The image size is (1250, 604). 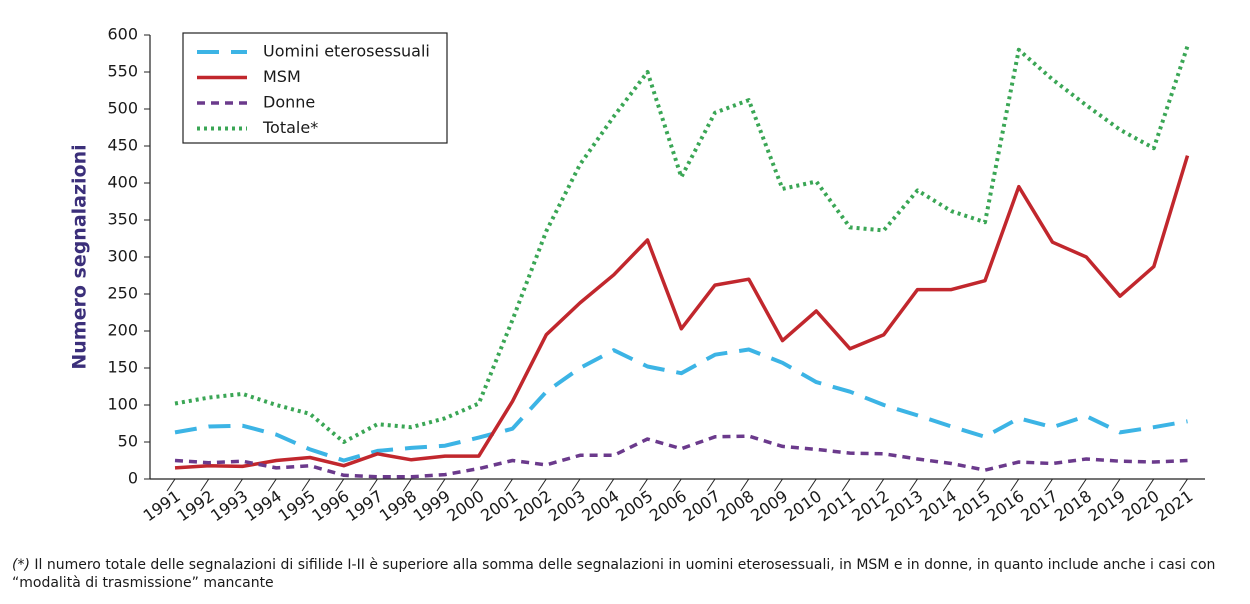 What do you see at coordinates (1174, 505) in the screenshot?
I see `x-tick-label: 2021` at bounding box center [1174, 505].